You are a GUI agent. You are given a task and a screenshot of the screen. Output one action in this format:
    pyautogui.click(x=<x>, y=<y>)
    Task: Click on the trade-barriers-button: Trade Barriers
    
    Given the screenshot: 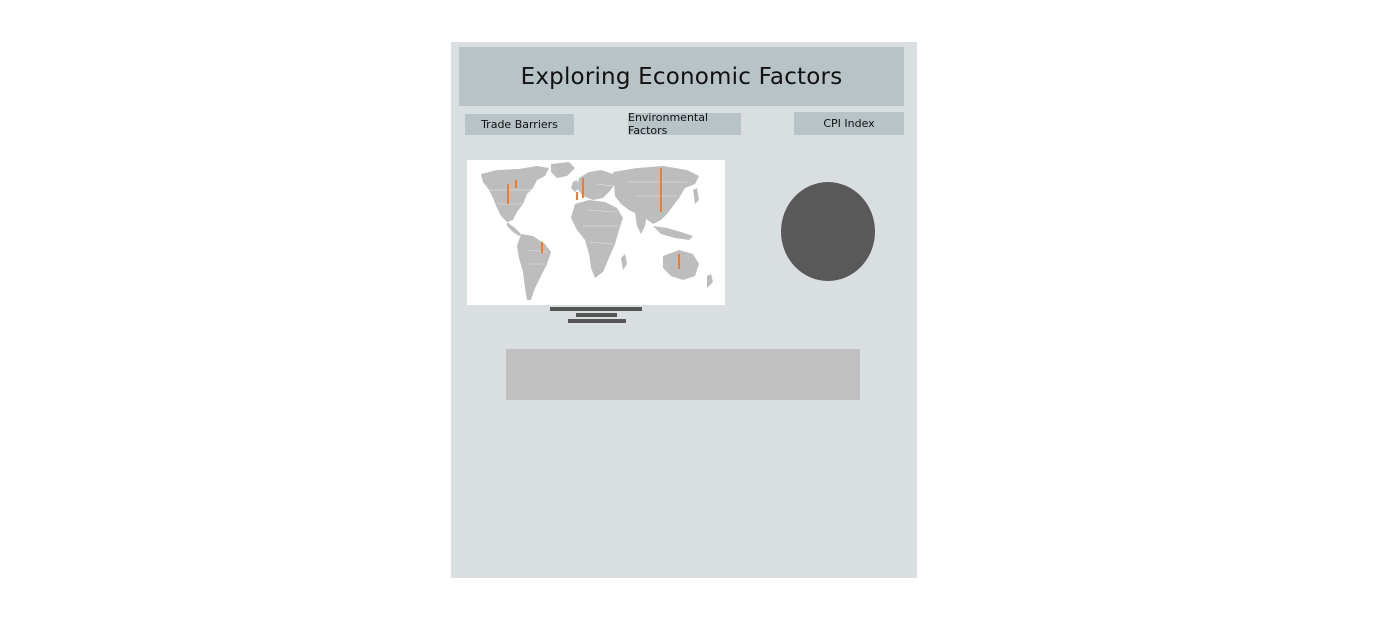 What is the action you would take?
    pyautogui.click(x=519, y=124)
    